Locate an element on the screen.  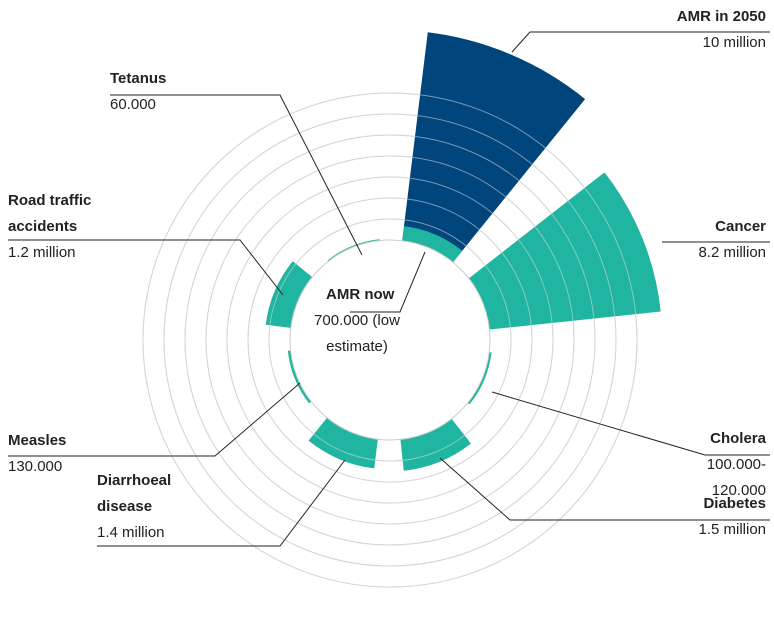
value-label: 1.5 million is located at coordinates (732, 529).